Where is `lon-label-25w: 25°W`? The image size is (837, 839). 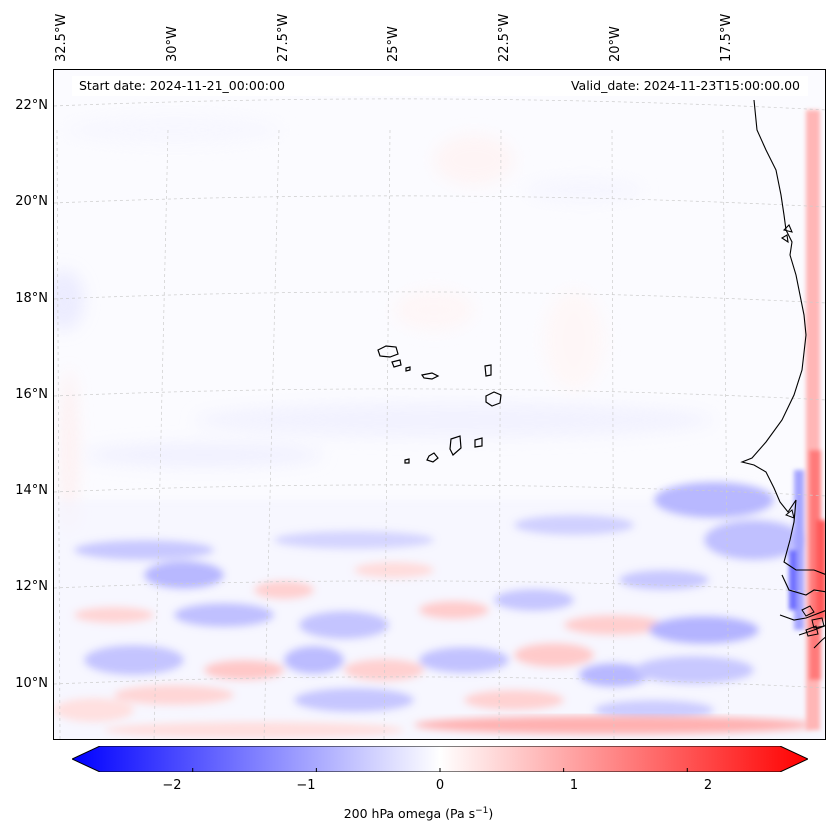
lon-label-25w: 25°W is located at coordinates (393, 44).